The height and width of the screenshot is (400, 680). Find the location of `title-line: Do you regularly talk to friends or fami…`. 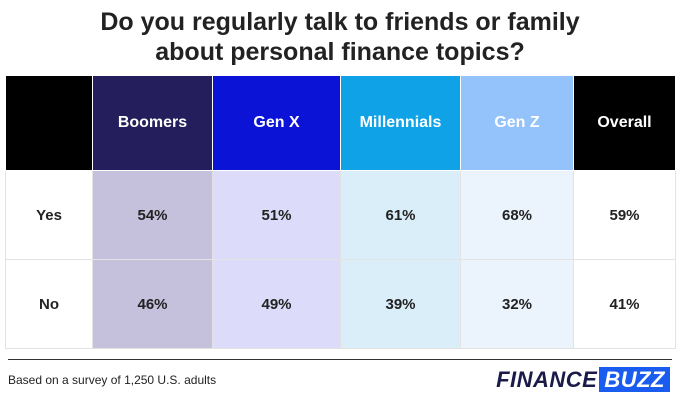

title-line: Do you regularly talk to friends or fami… is located at coordinates (340, 22).